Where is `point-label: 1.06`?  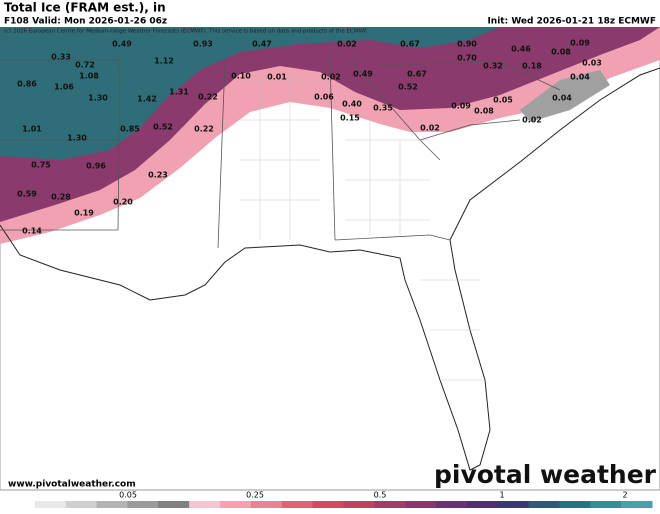 point-label: 1.06 is located at coordinates (64, 87).